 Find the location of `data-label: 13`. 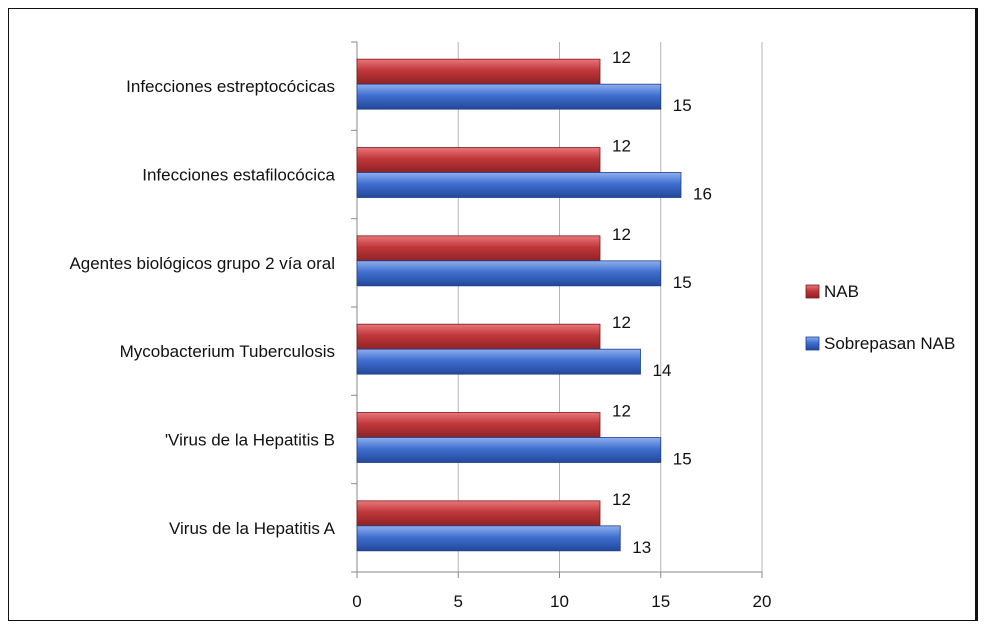

data-label: 13 is located at coordinates (641, 547).